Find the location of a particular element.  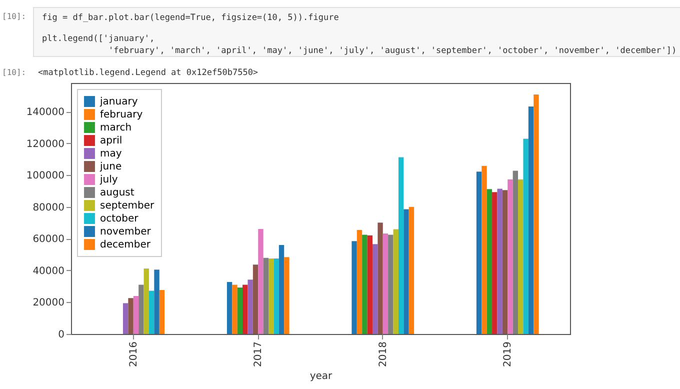

y-tick-label: 140000 is located at coordinates (45, 112).